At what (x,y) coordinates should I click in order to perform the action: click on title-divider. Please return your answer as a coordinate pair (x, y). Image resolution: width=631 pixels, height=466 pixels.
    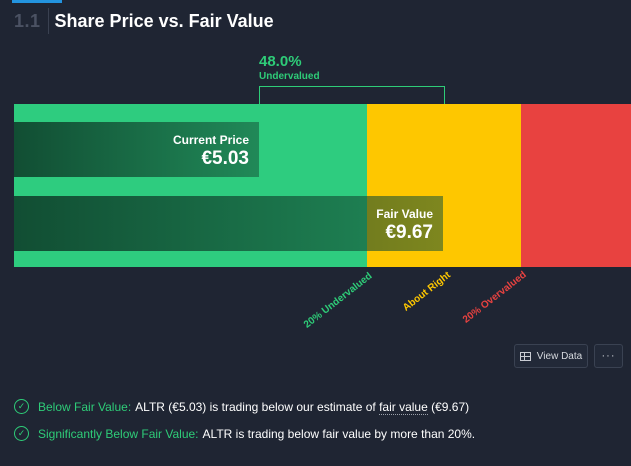
    Looking at the image, I should click on (48, 21).